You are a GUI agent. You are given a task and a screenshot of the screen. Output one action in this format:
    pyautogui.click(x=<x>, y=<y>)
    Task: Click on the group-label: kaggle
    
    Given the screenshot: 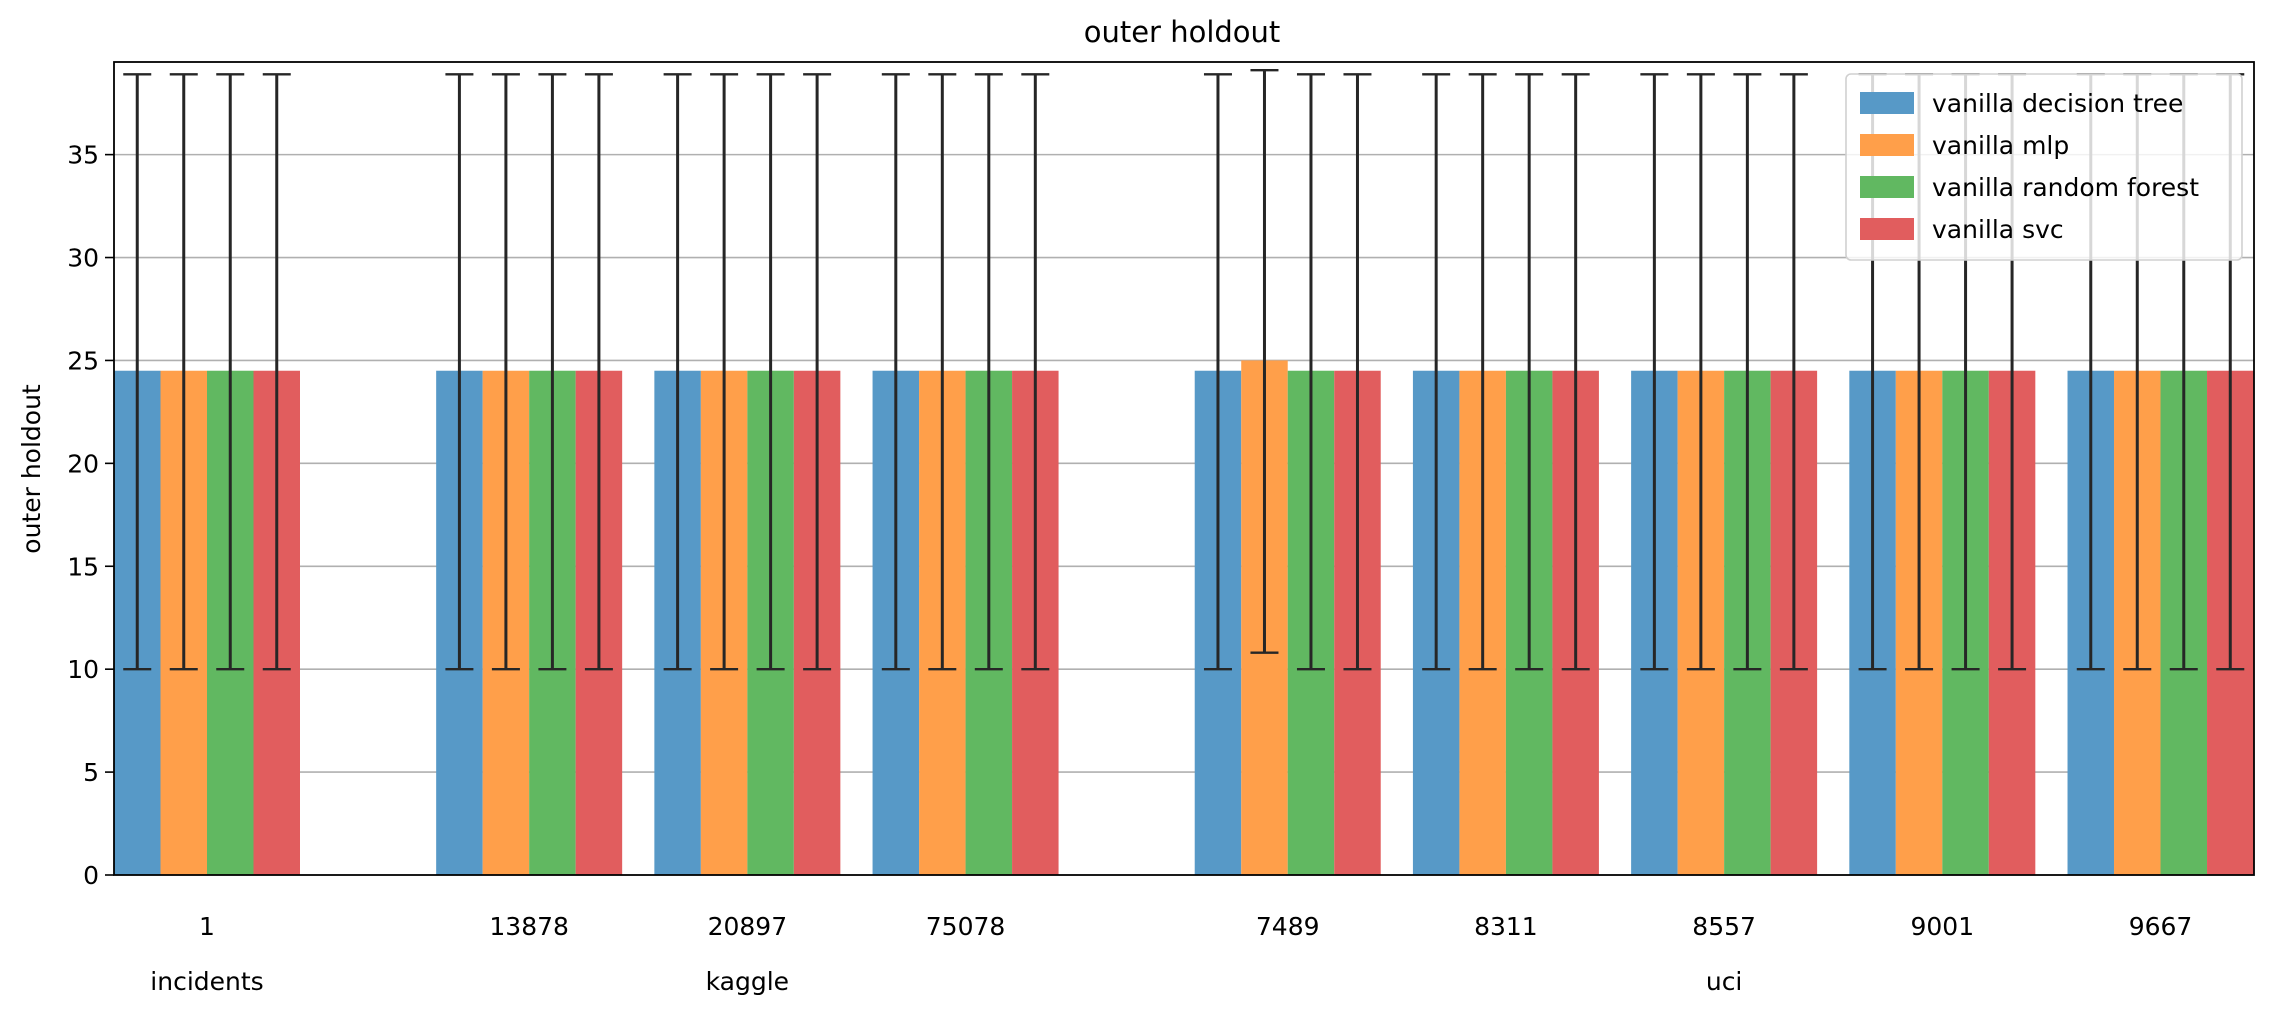 What is the action you would take?
    pyautogui.click(x=747, y=981)
    